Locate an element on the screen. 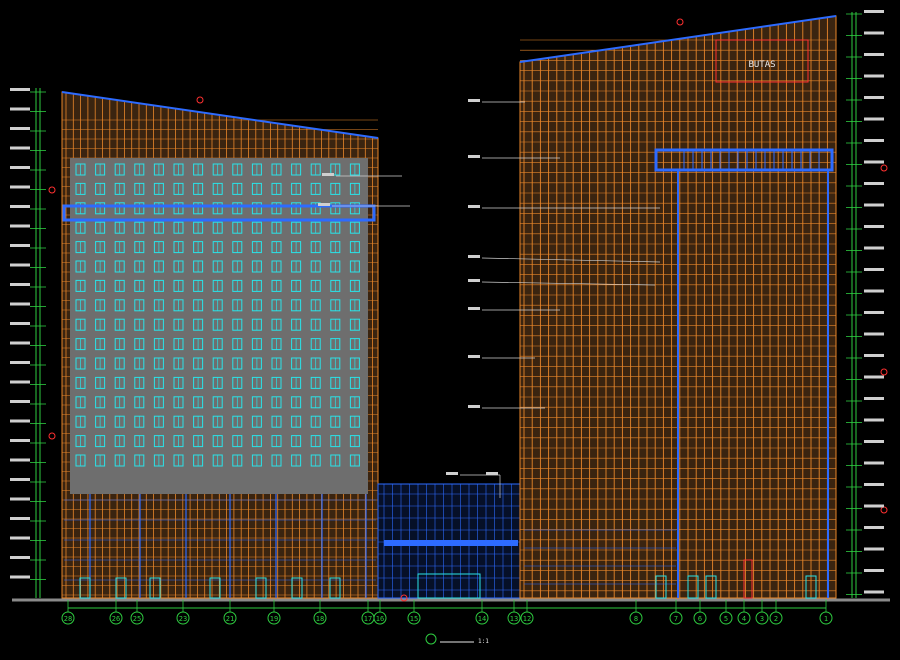 The height and width of the screenshot is (660, 900). axis-label: 2 is located at coordinates (776, 619).